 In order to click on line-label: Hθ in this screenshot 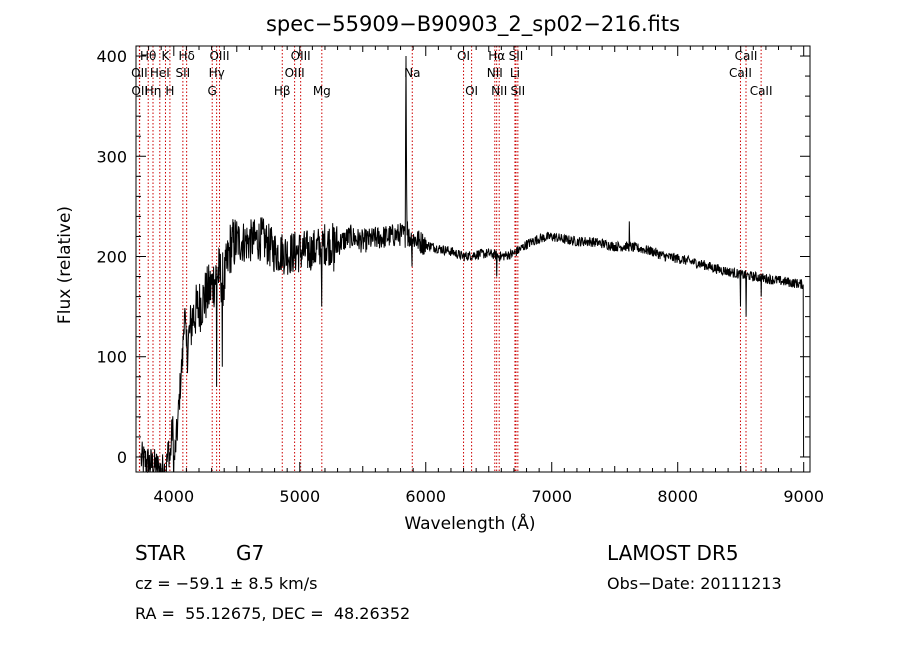, I will do `click(148, 56)`.